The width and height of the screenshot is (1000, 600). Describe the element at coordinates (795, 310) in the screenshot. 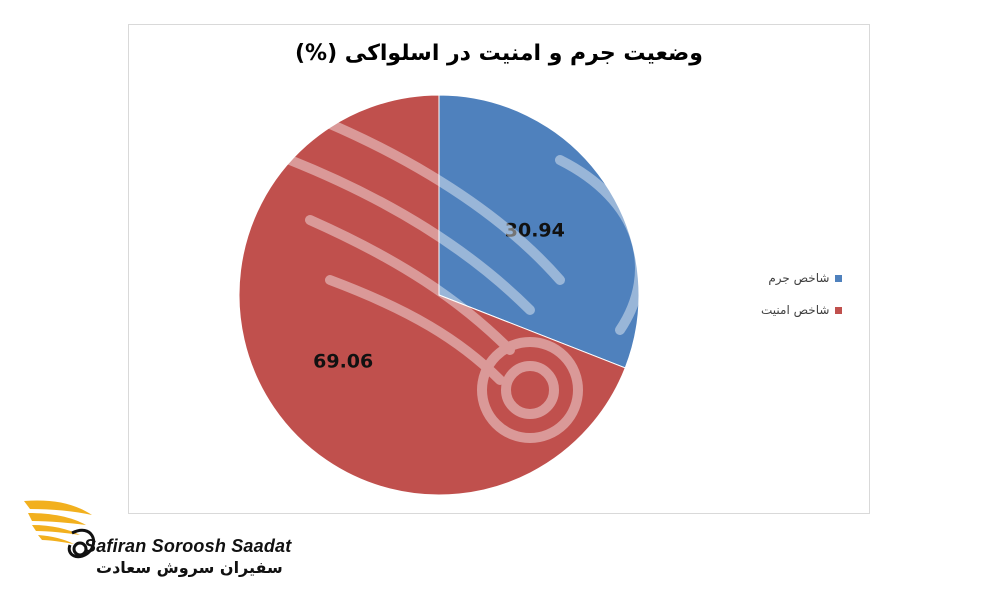

I see `legend-label-safety: شاخص امنیت` at that location.